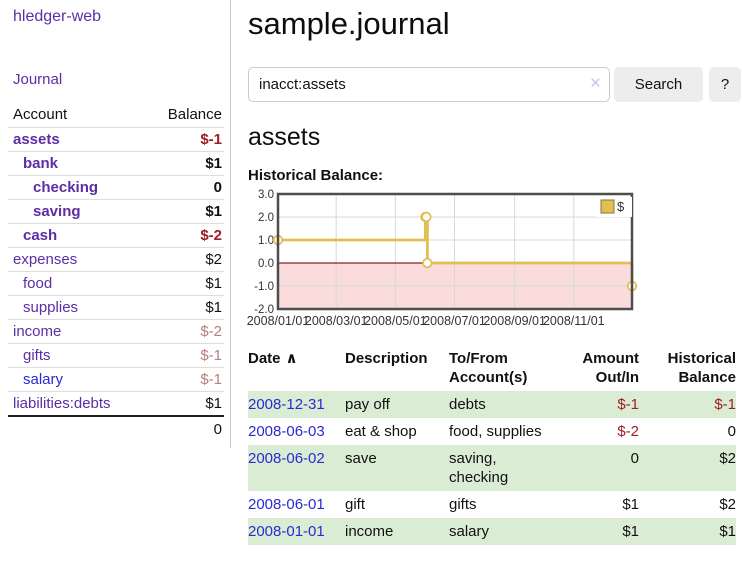 The height and width of the screenshot is (582, 742). I want to click on transaction-row: 2008-06-02 save saving, checking 0 $2, so click(492, 468).